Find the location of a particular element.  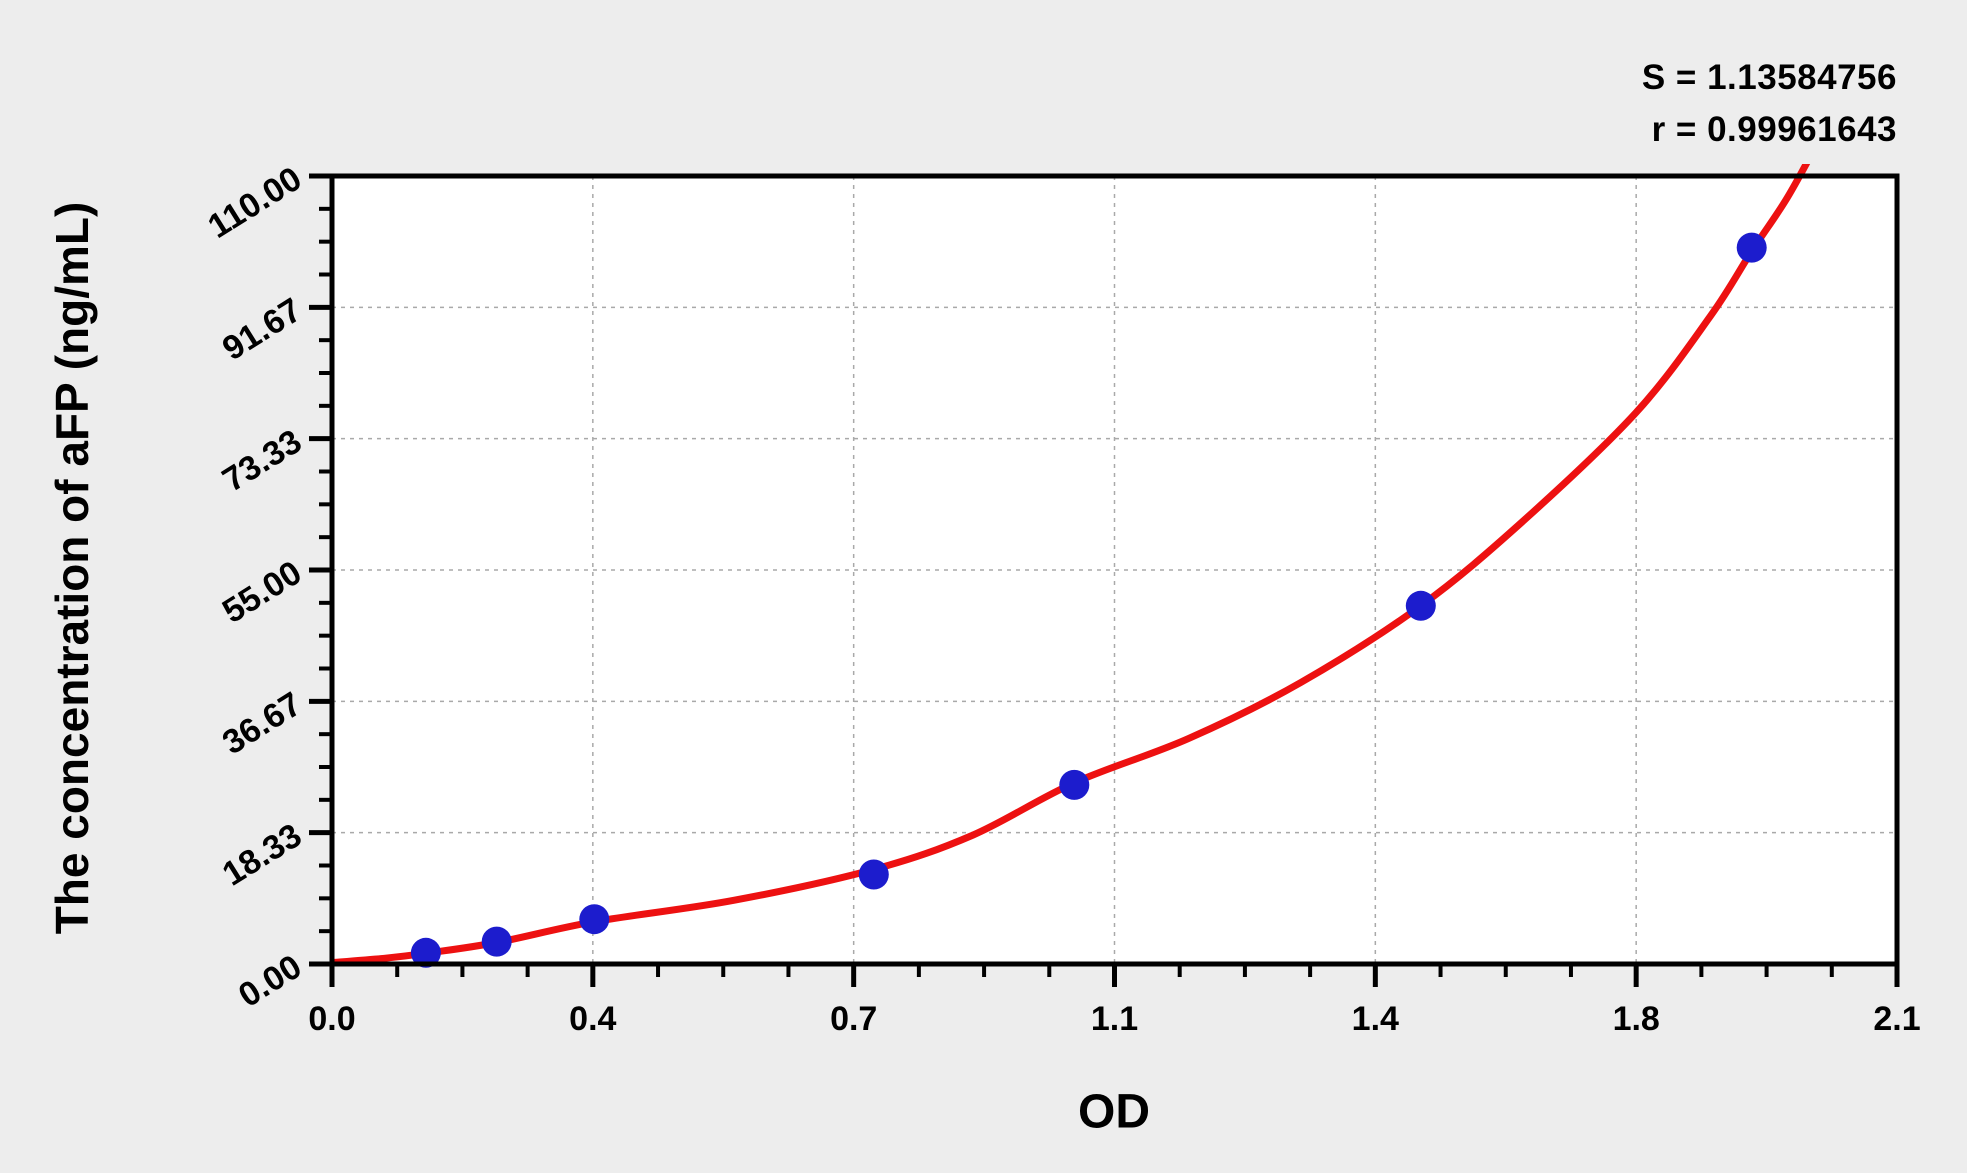

x-tick-label: 1.8 is located at coordinates (1636, 1019).